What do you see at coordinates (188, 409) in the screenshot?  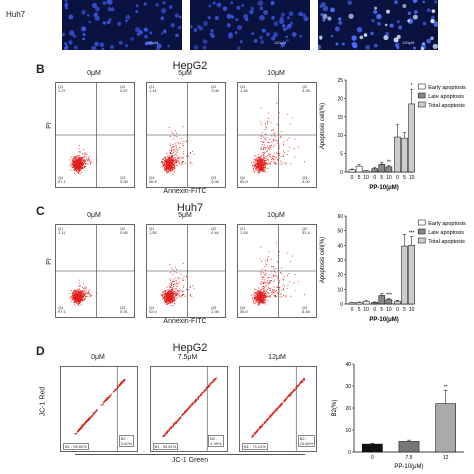 I see `panelD-jc1-plot-2: B1 : 95.61% B2 : 4.39%` at bounding box center [188, 409].